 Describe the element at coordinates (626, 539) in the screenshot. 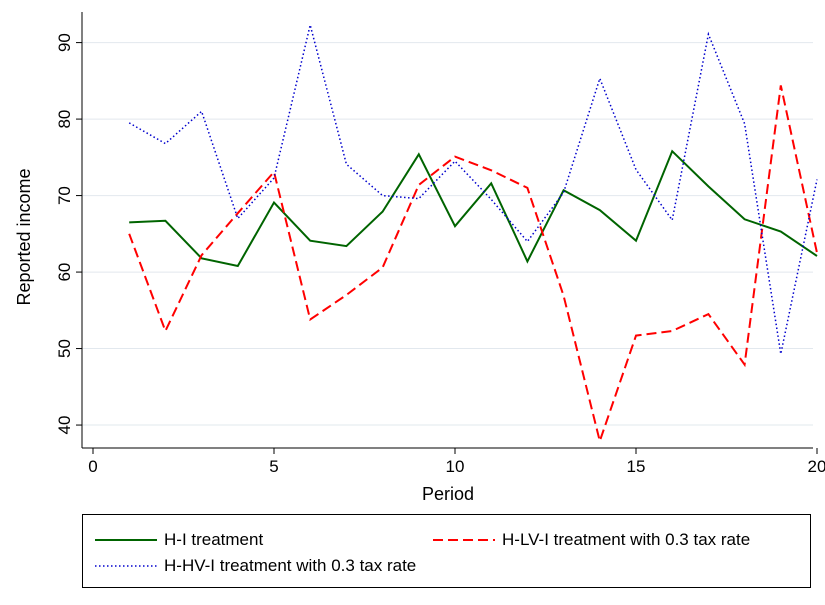

I see `legend-label: H-LV-I treatment with 0.3 tax rate` at that location.